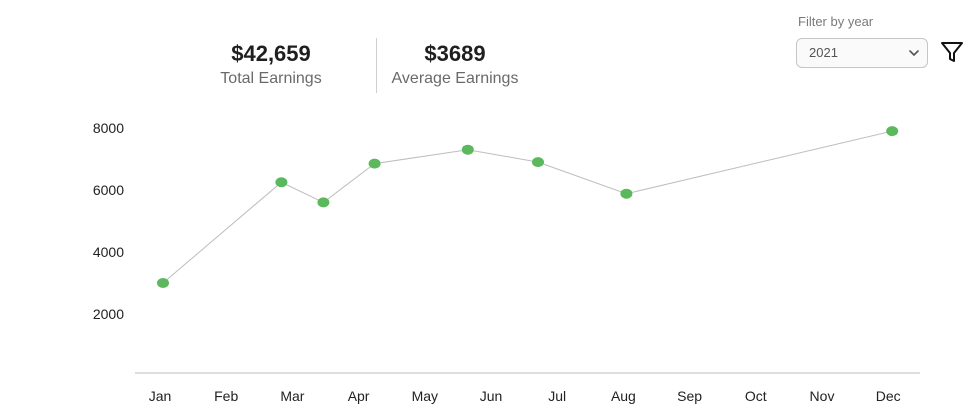 This screenshot has width=977, height=419. I want to click on x-tick-label: Apr, so click(359, 396).